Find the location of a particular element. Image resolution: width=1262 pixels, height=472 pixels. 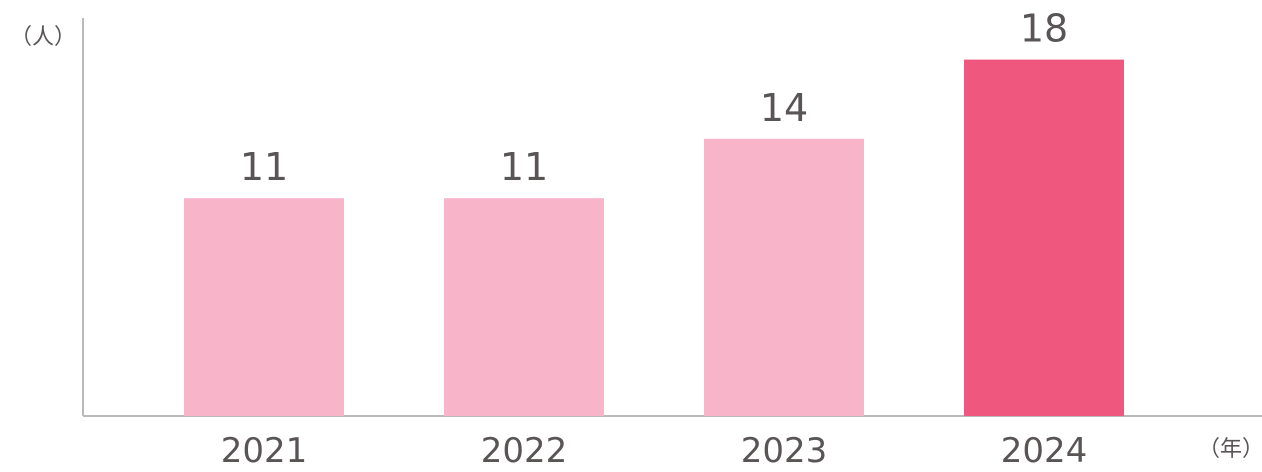

value-label-2021: 11 is located at coordinates (264, 167).